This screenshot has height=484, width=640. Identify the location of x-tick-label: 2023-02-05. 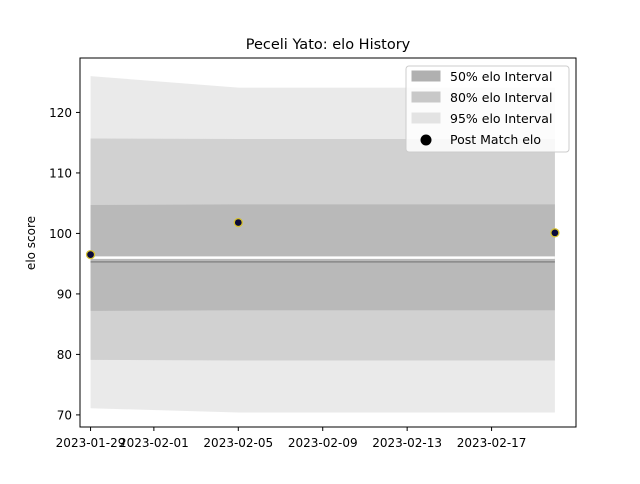
(238, 443).